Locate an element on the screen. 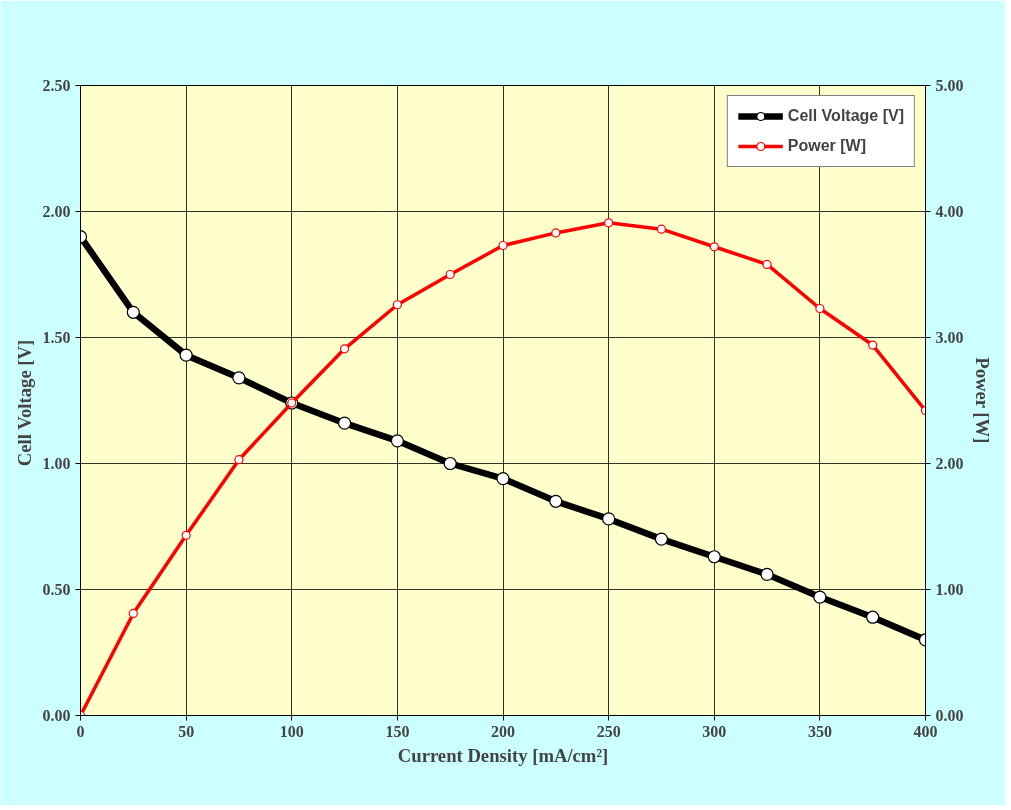 Image resolution: width=1011 pixels, height=810 pixels. y2-tick-label: 2.00 is located at coordinates (949, 463).